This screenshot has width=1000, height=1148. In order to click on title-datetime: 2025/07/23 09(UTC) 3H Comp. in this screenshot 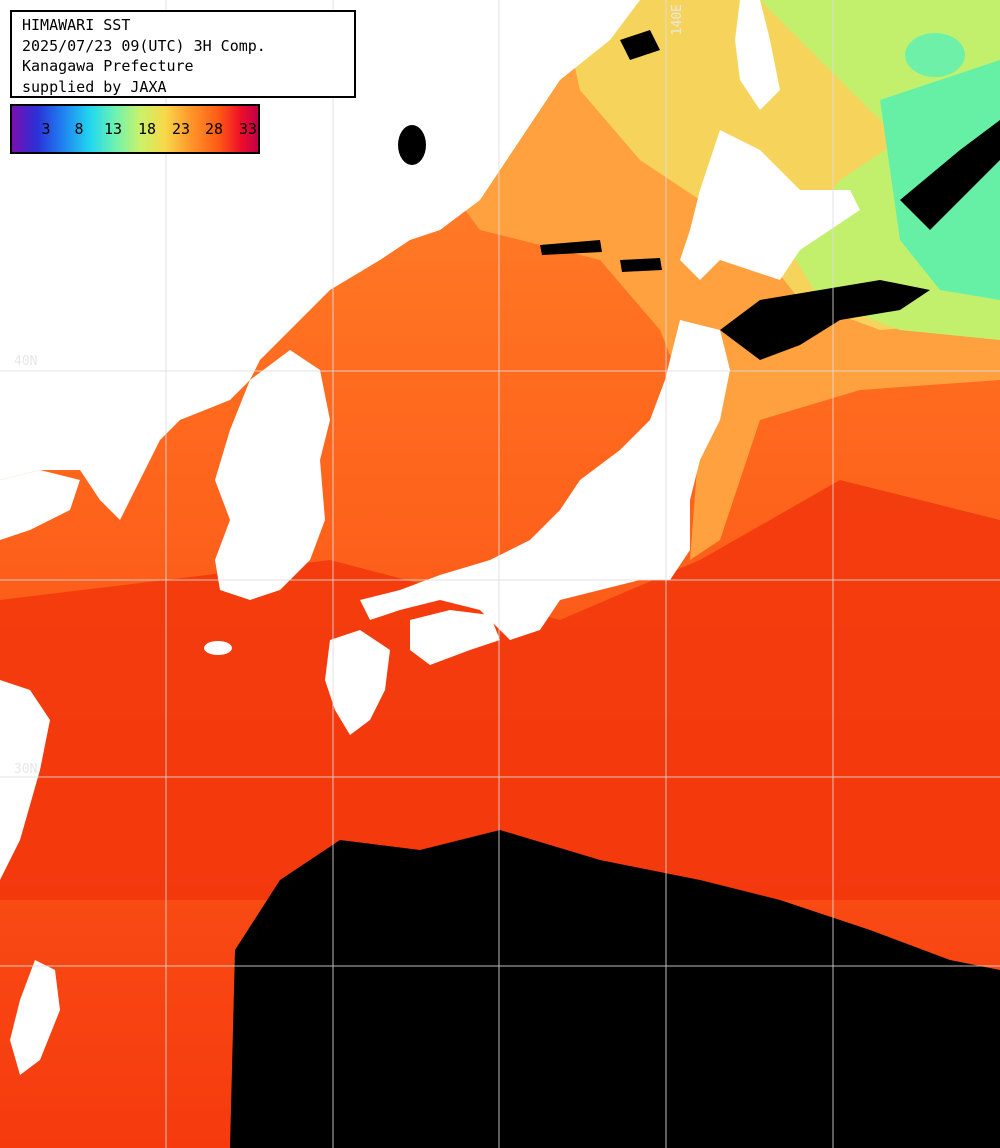, I will do `click(144, 45)`.